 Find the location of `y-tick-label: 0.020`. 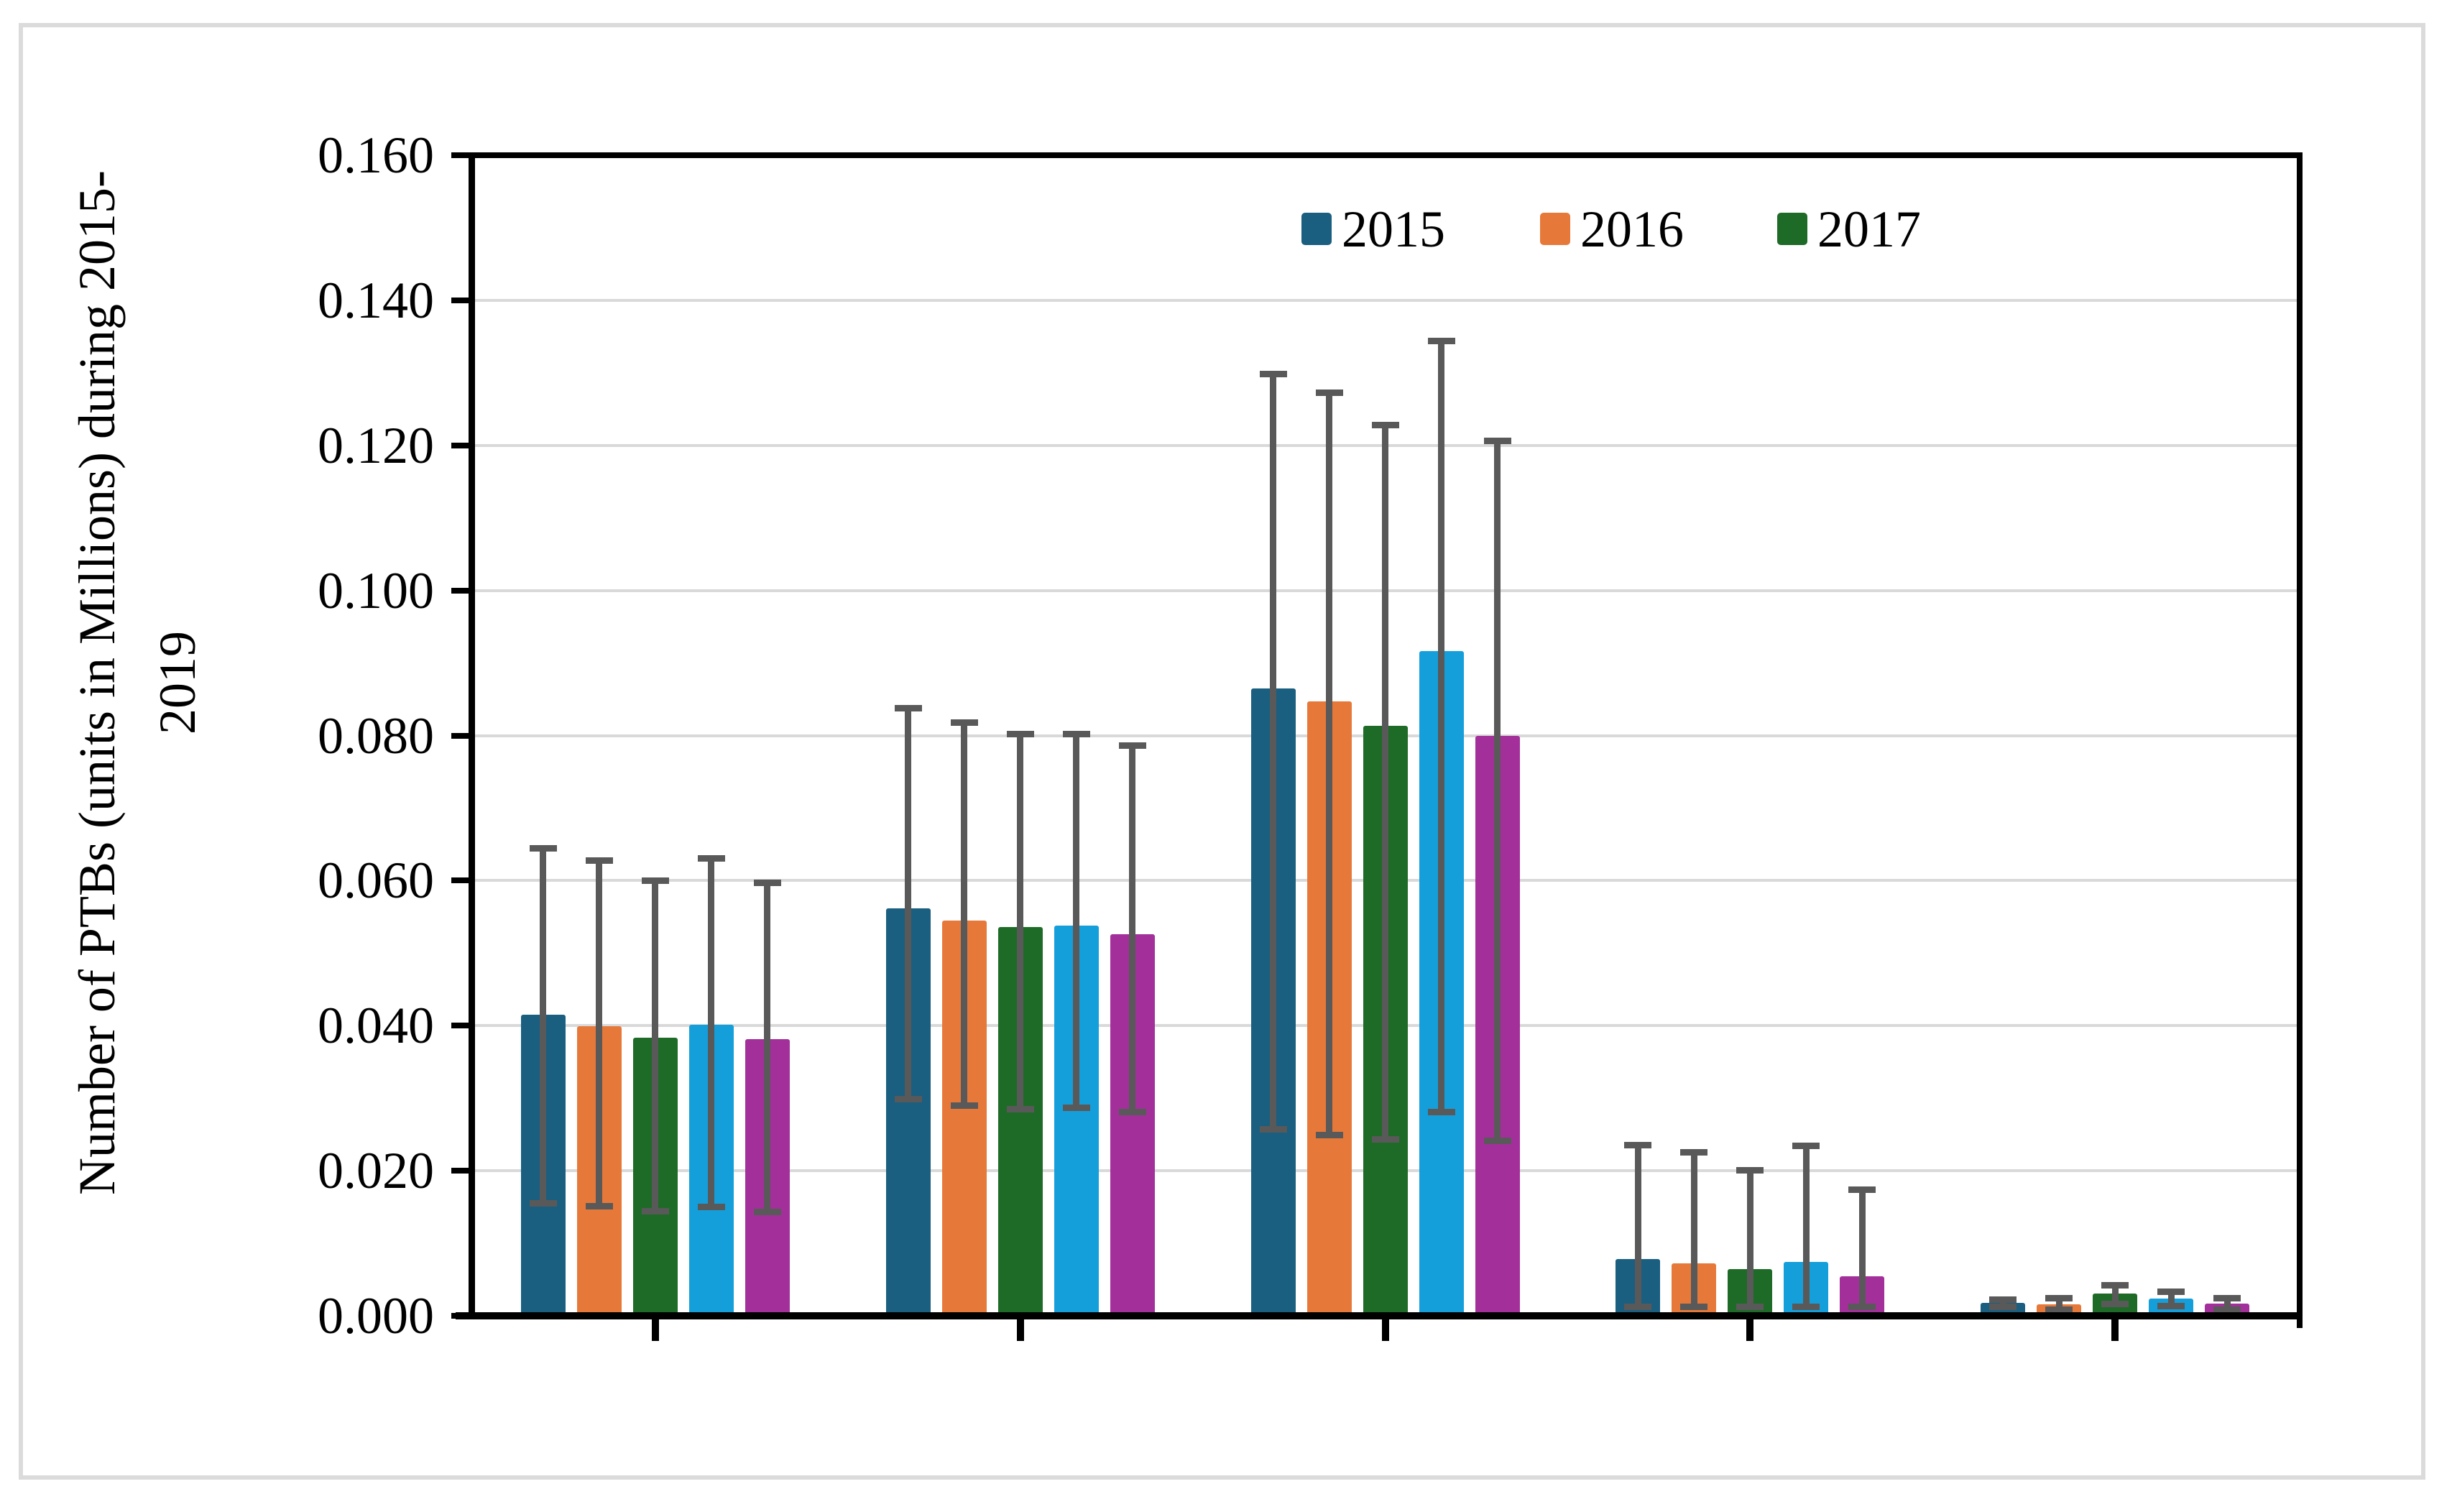

y-tick-label: 0.020 is located at coordinates (376, 1171).